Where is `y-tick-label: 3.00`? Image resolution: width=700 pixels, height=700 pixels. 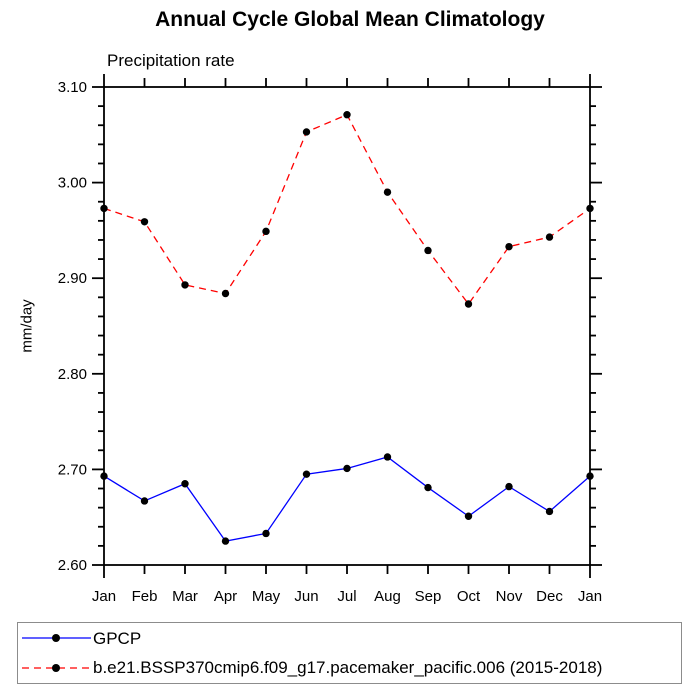 y-tick-label: 3.00 is located at coordinates (72, 183).